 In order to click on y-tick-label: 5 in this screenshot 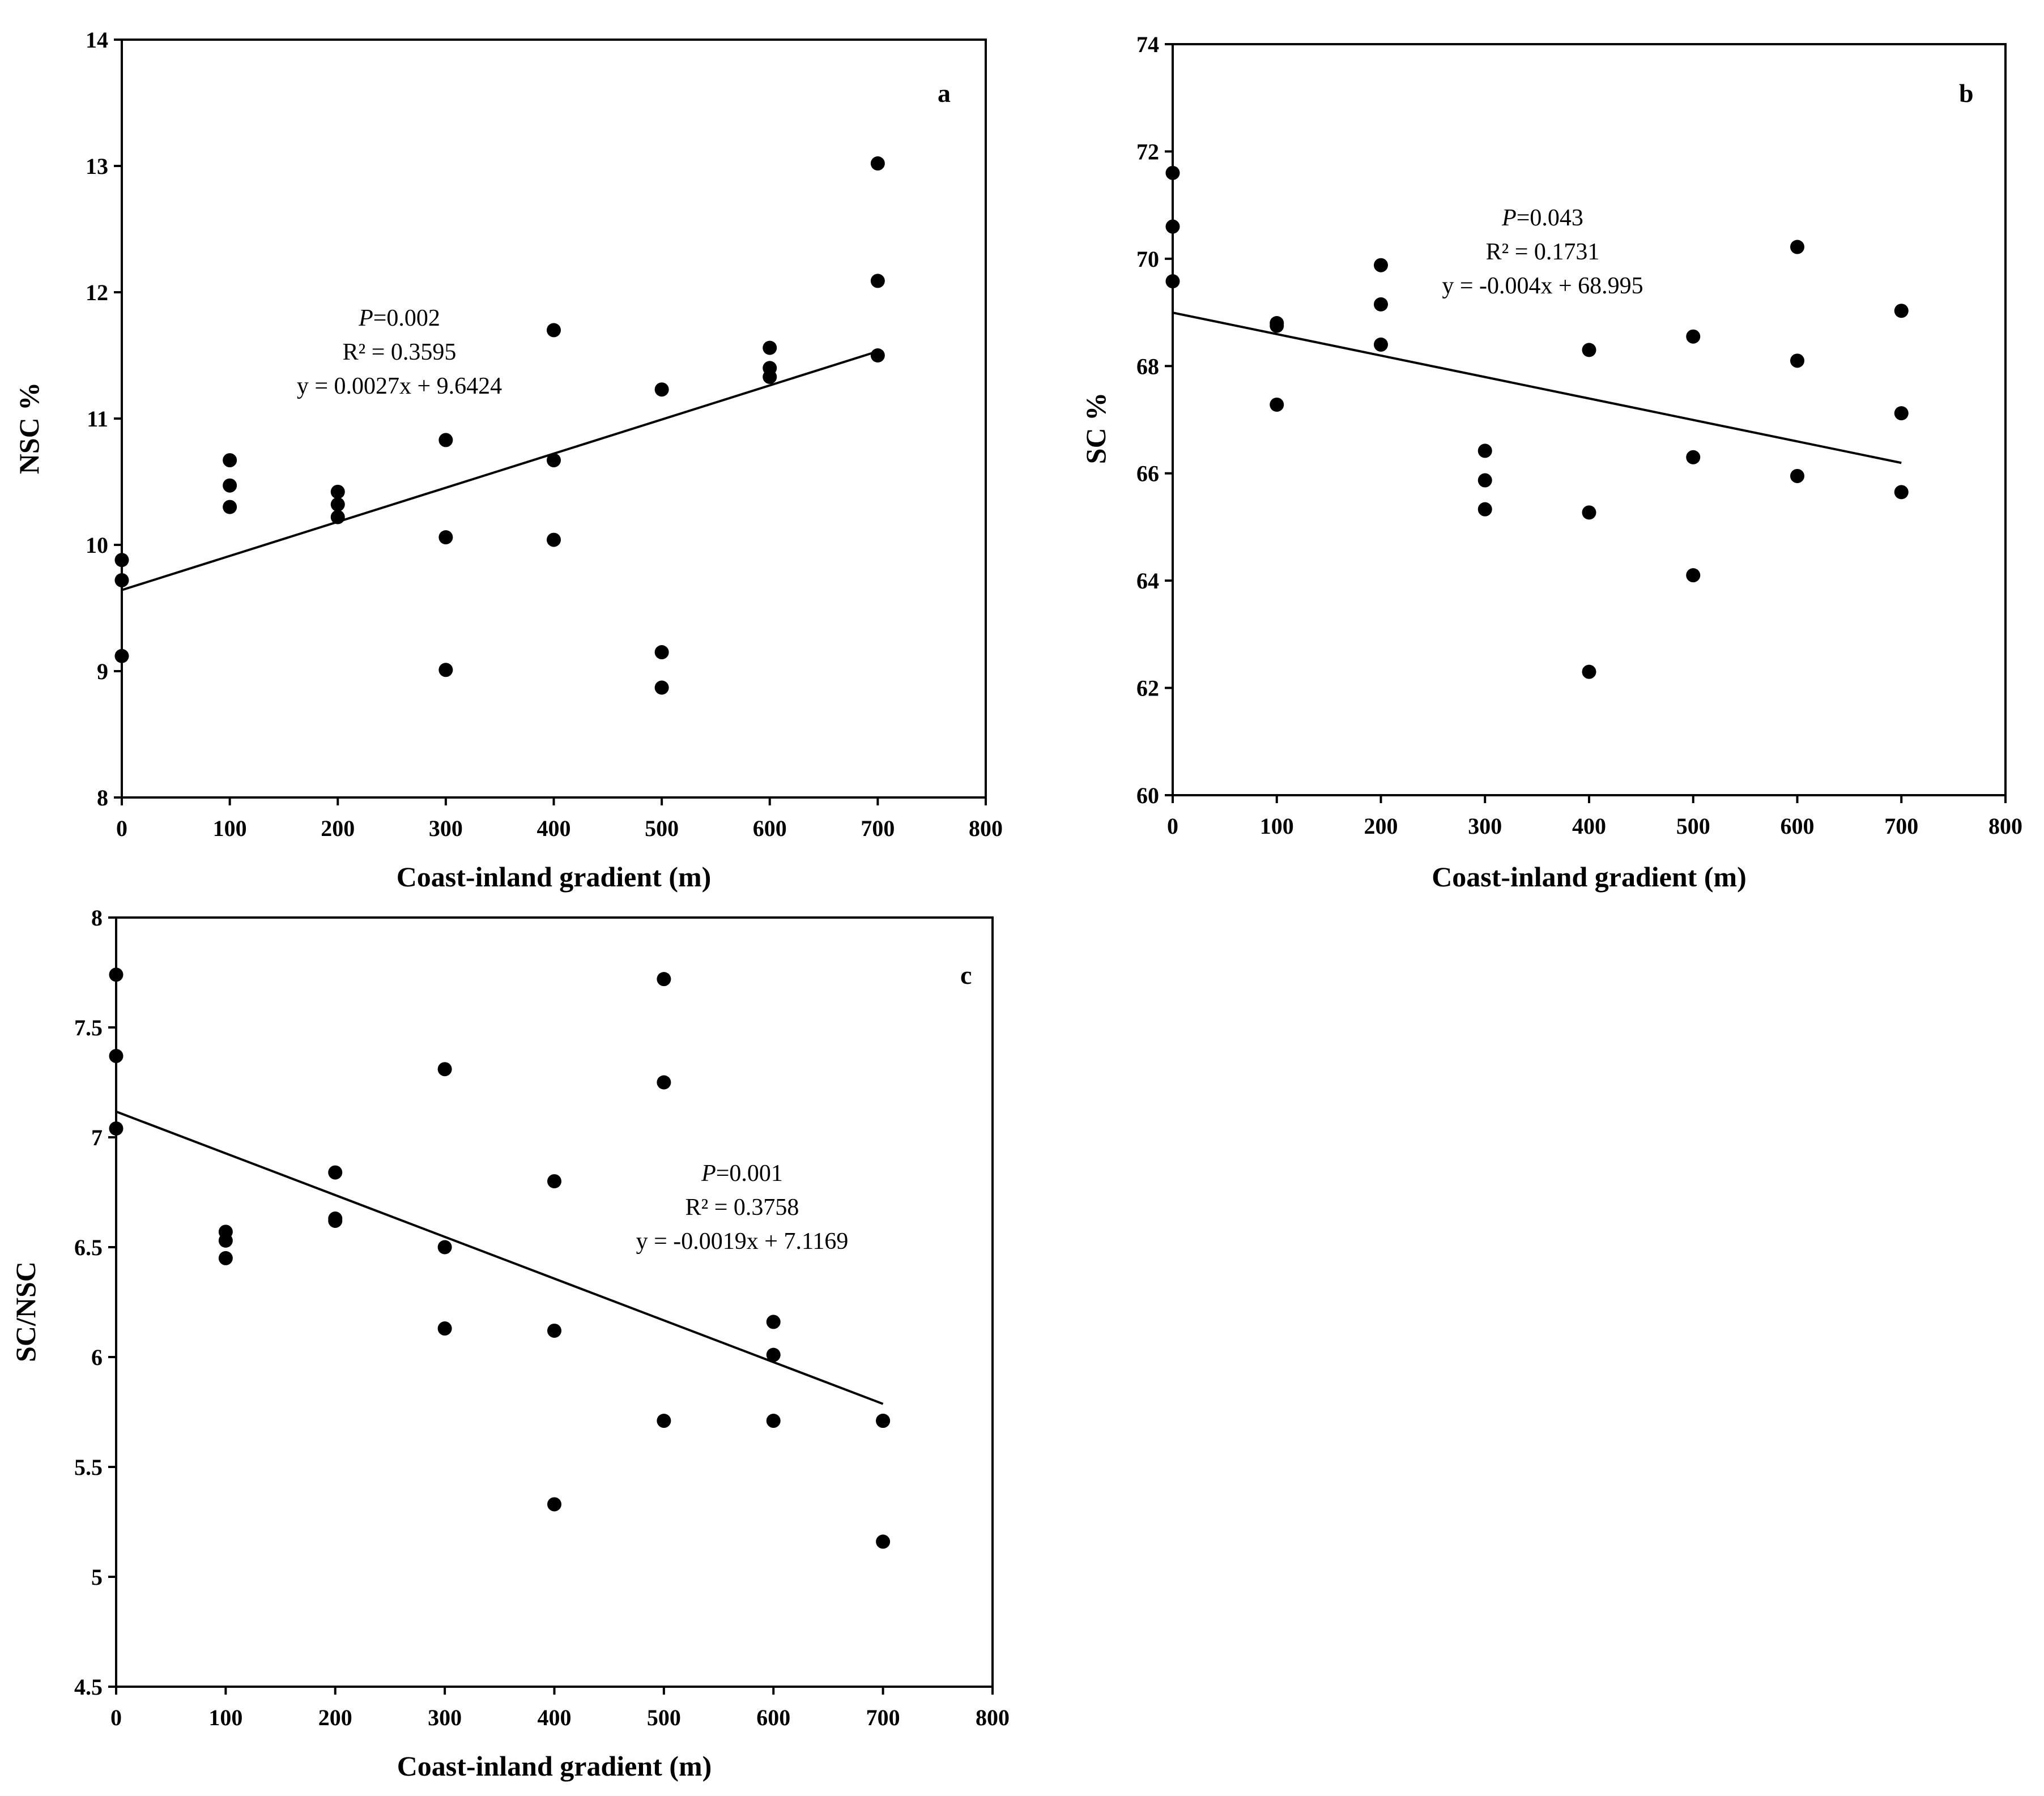, I will do `click(97, 1577)`.